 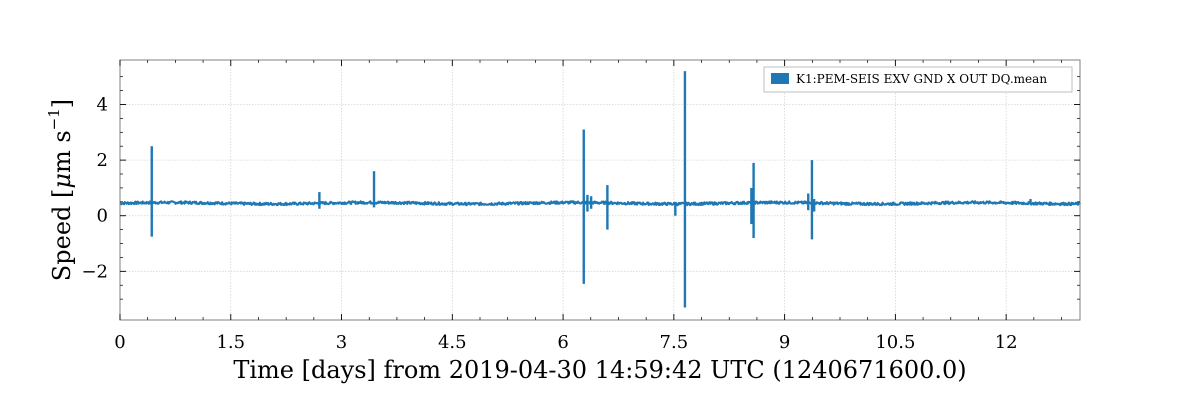 I want to click on y-axis-label-mu: μ, so click(x=62, y=181).